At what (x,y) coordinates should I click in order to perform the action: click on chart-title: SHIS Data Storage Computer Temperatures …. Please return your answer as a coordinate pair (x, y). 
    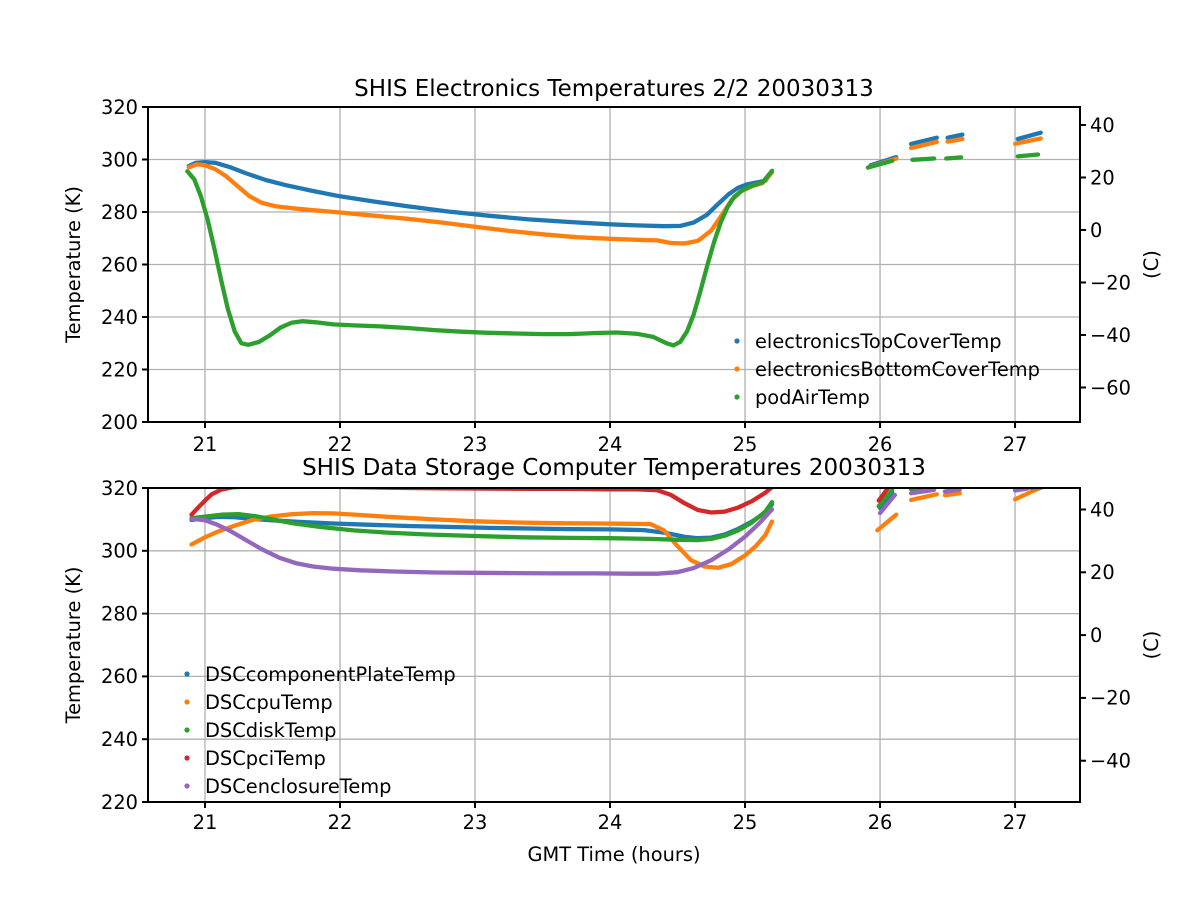
    Looking at the image, I should click on (614, 468).